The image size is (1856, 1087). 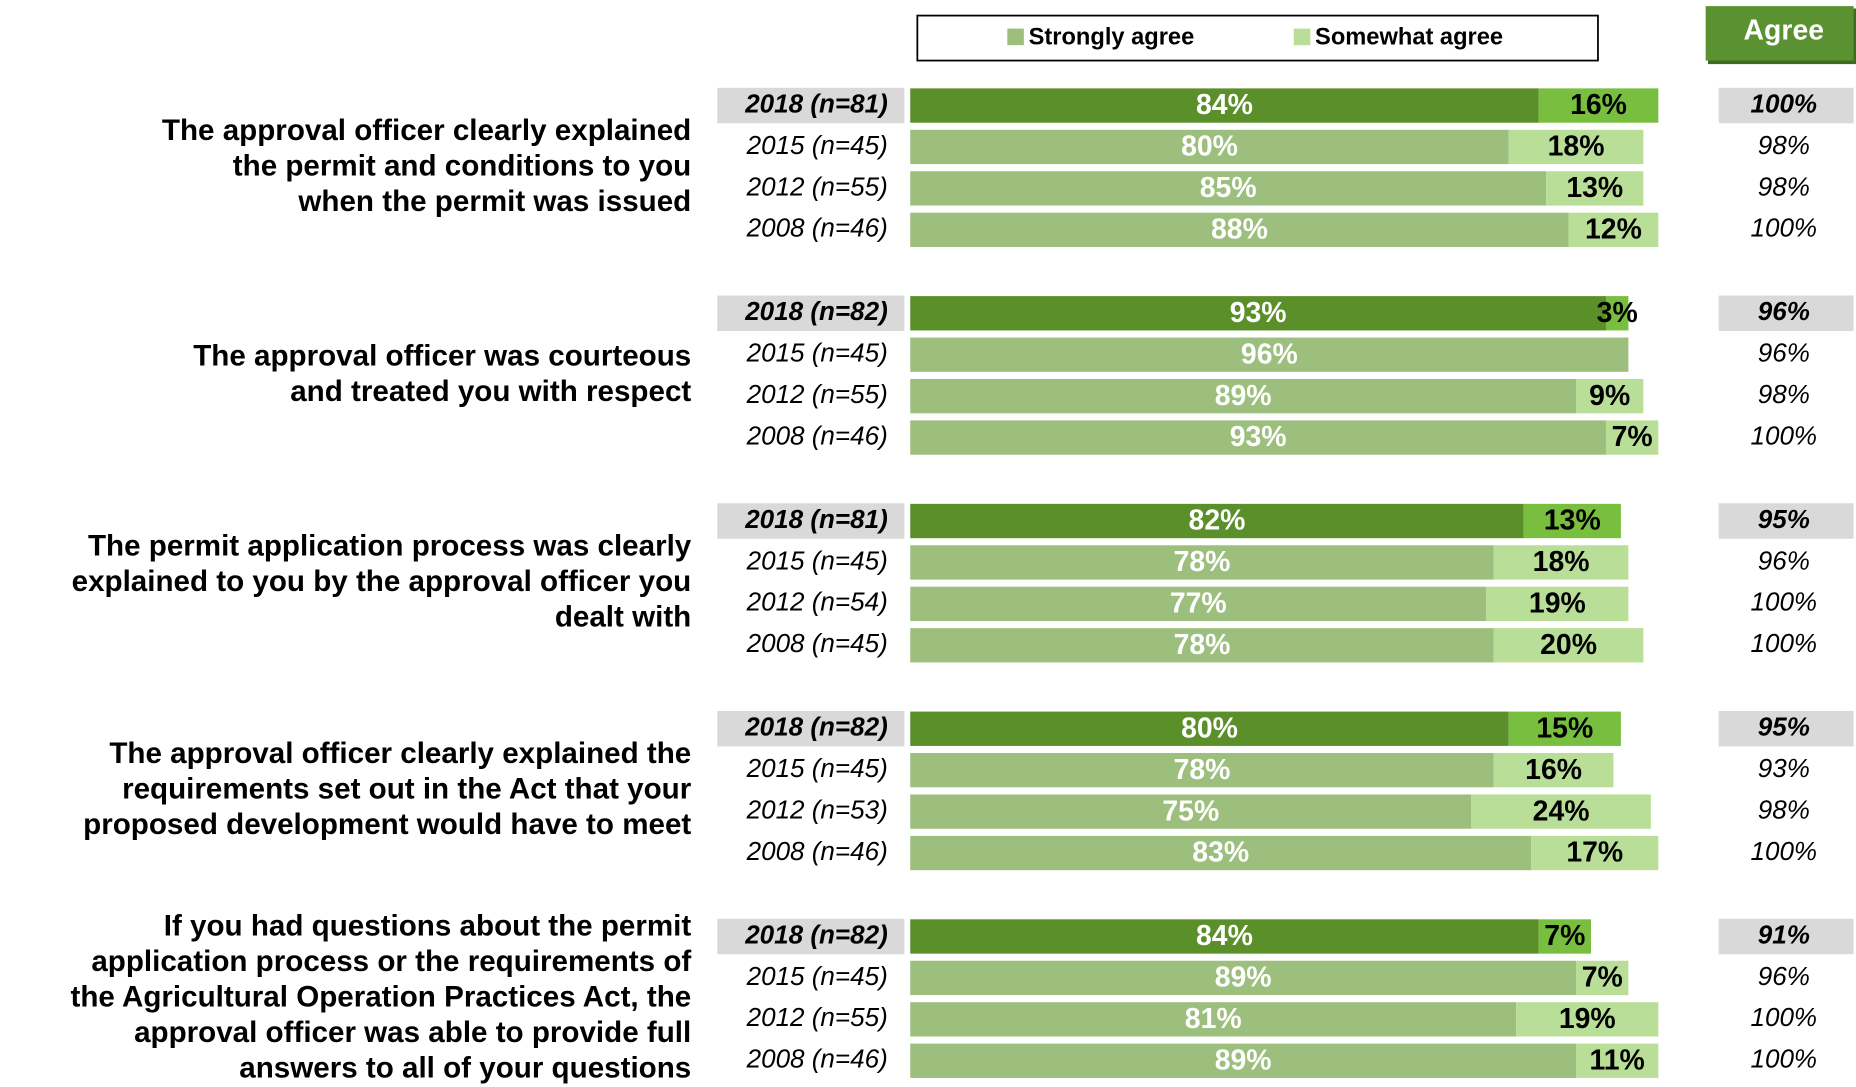 What do you see at coordinates (1112, 37) in the screenshot?
I see `legend-label: Strongly agree` at bounding box center [1112, 37].